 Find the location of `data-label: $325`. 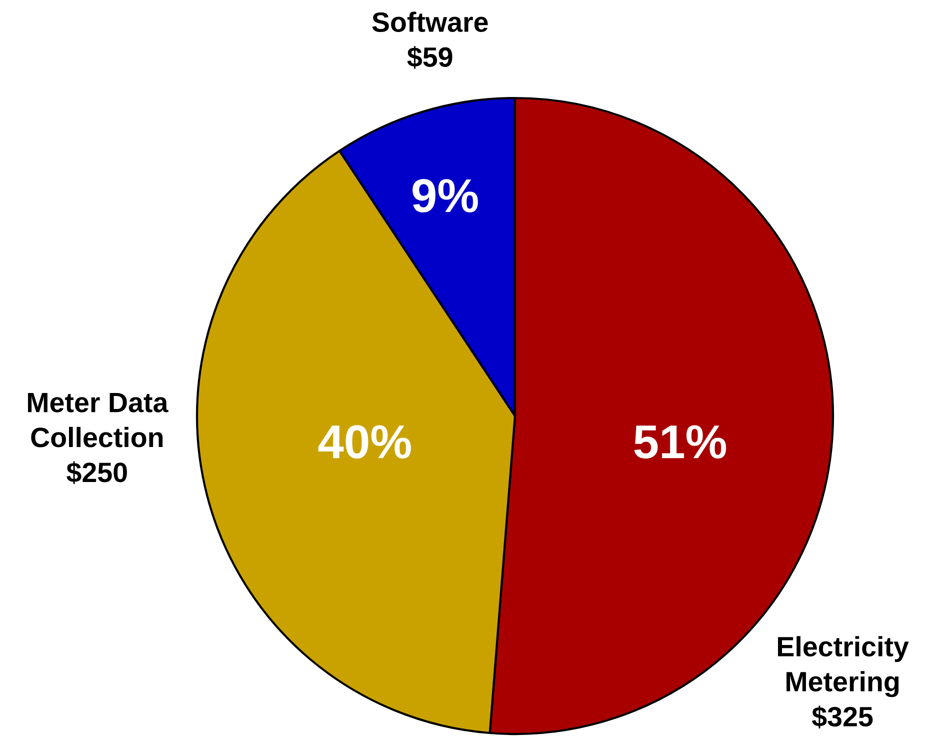

data-label: $325 is located at coordinates (842, 717).